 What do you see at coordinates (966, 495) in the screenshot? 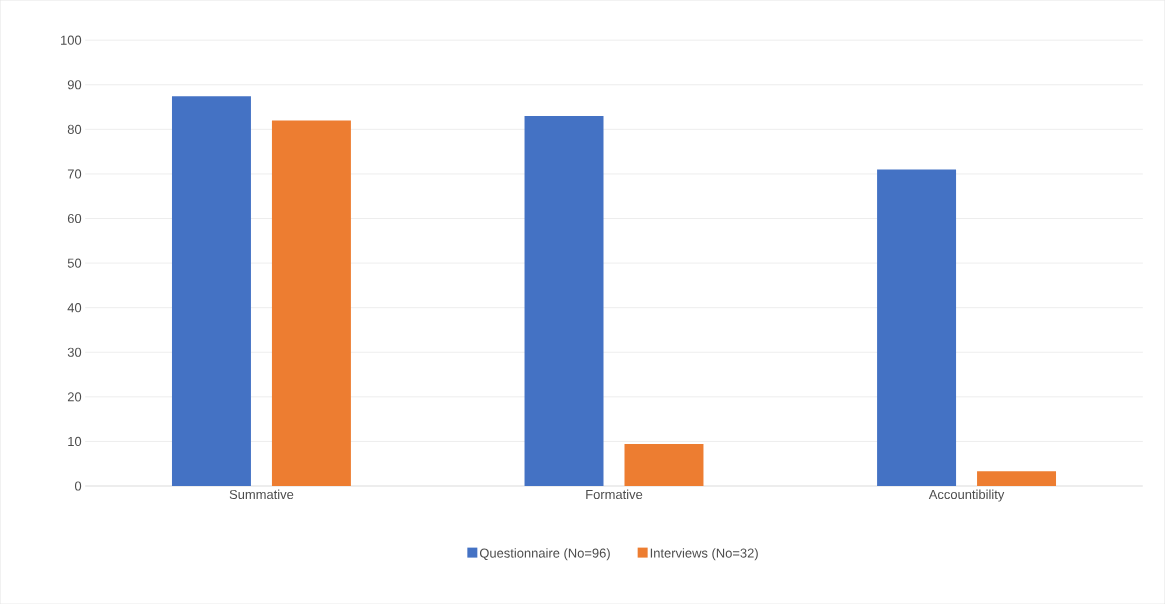
I see `x-tick-label: Accountibility` at bounding box center [966, 495].